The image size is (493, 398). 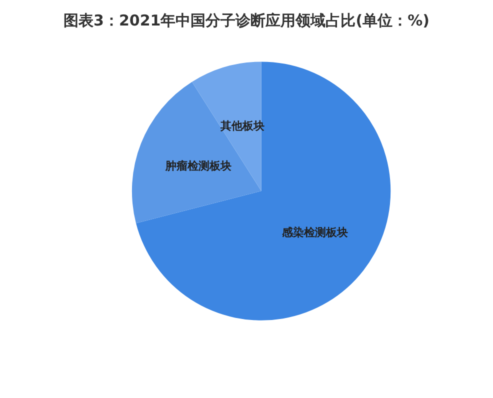 What do you see at coordinates (247, 21) in the screenshot?
I see `chart-title: 图表3：2021年中国分子诊断应用领域占比(单位：%)` at bounding box center [247, 21].